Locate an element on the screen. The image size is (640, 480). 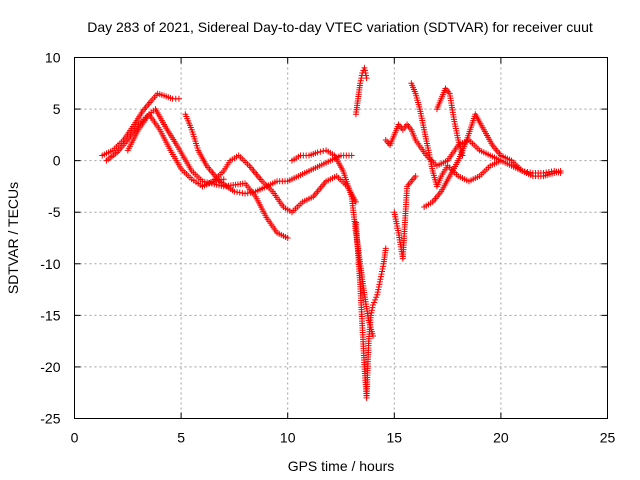
y-tick-label: -5 is located at coordinates (54, 212).